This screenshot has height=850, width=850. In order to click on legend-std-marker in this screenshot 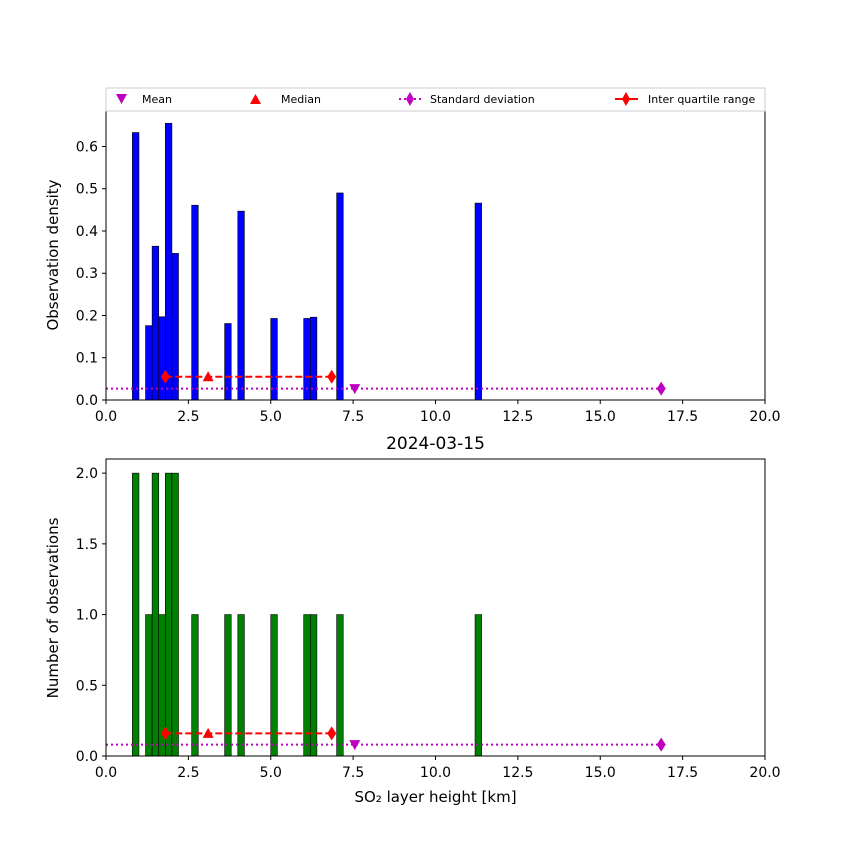, I will do `click(410, 99)`.